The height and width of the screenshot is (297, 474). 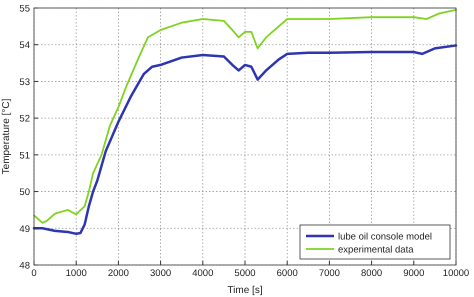 I want to click on y-tick-label: 54, so click(x=24, y=46).